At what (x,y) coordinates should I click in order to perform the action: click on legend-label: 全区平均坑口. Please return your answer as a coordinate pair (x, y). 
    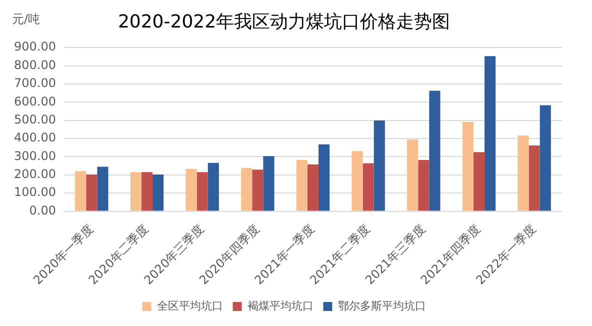
    Looking at the image, I should click on (189, 305).